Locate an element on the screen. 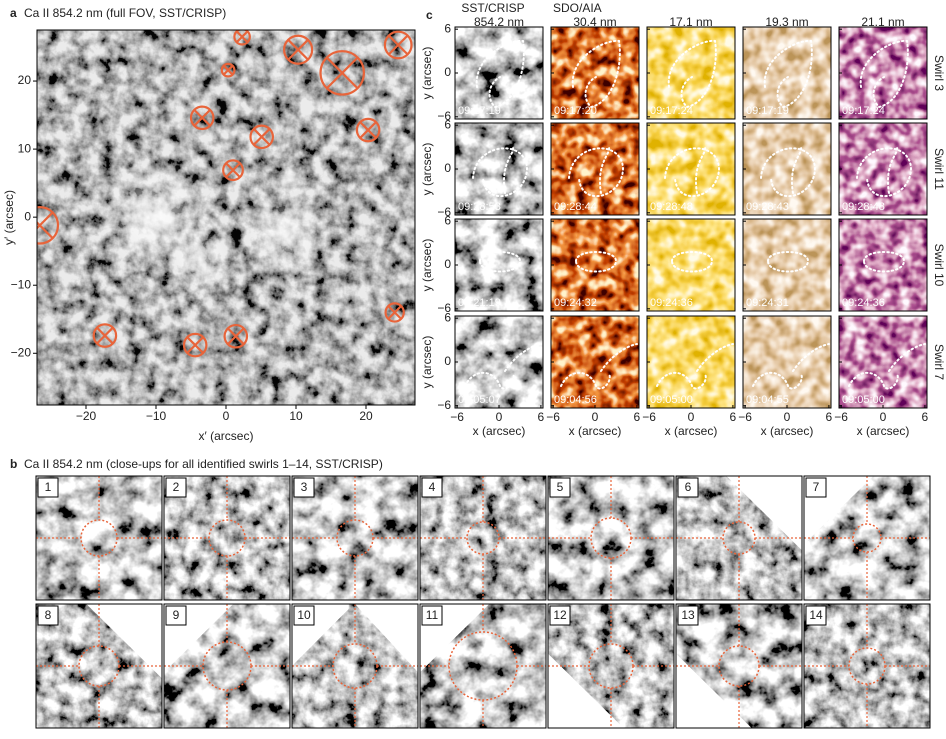 The height and width of the screenshot is (739, 946). y-tick-label: −6 is located at coordinates (444, 308).